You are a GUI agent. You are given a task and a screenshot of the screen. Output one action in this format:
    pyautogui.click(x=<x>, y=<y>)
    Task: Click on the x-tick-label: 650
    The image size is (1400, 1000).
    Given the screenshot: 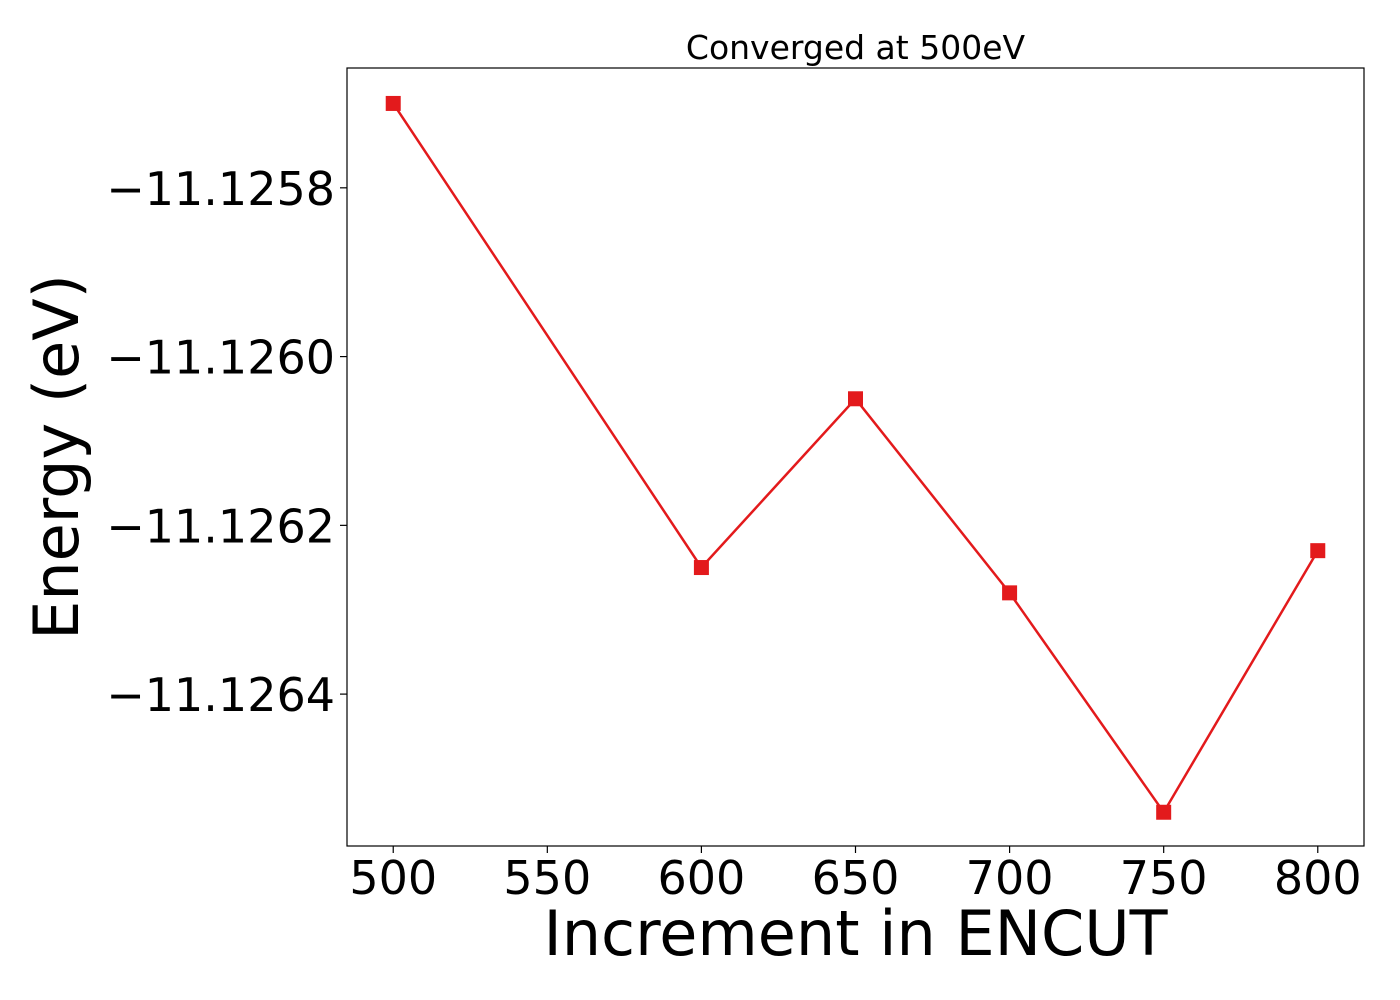 What is the action you would take?
    pyautogui.click(x=856, y=878)
    